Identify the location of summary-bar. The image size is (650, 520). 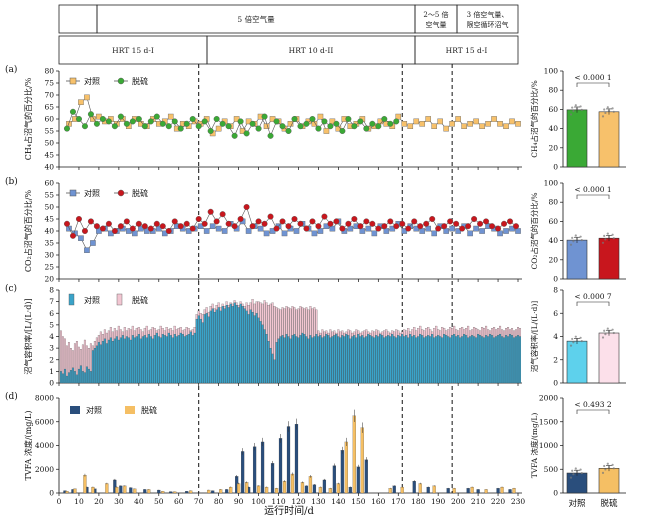
(609, 358).